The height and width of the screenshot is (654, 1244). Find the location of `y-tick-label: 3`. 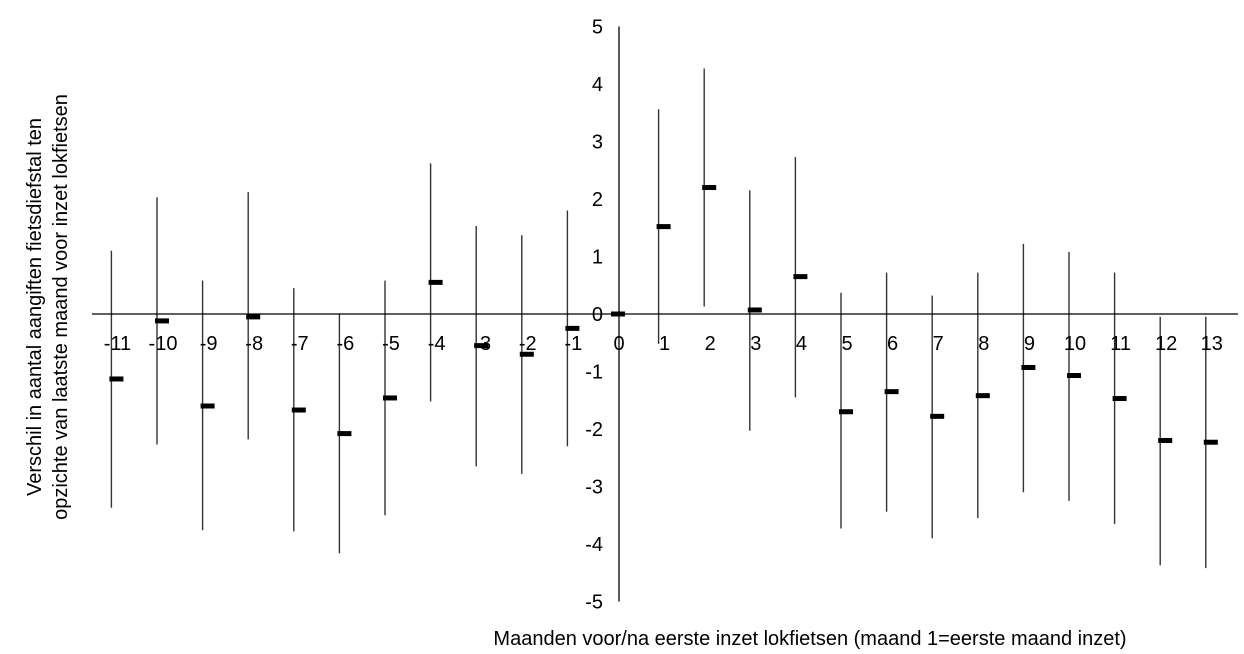

y-tick-label: 3 is located at coordinates (597, 143).